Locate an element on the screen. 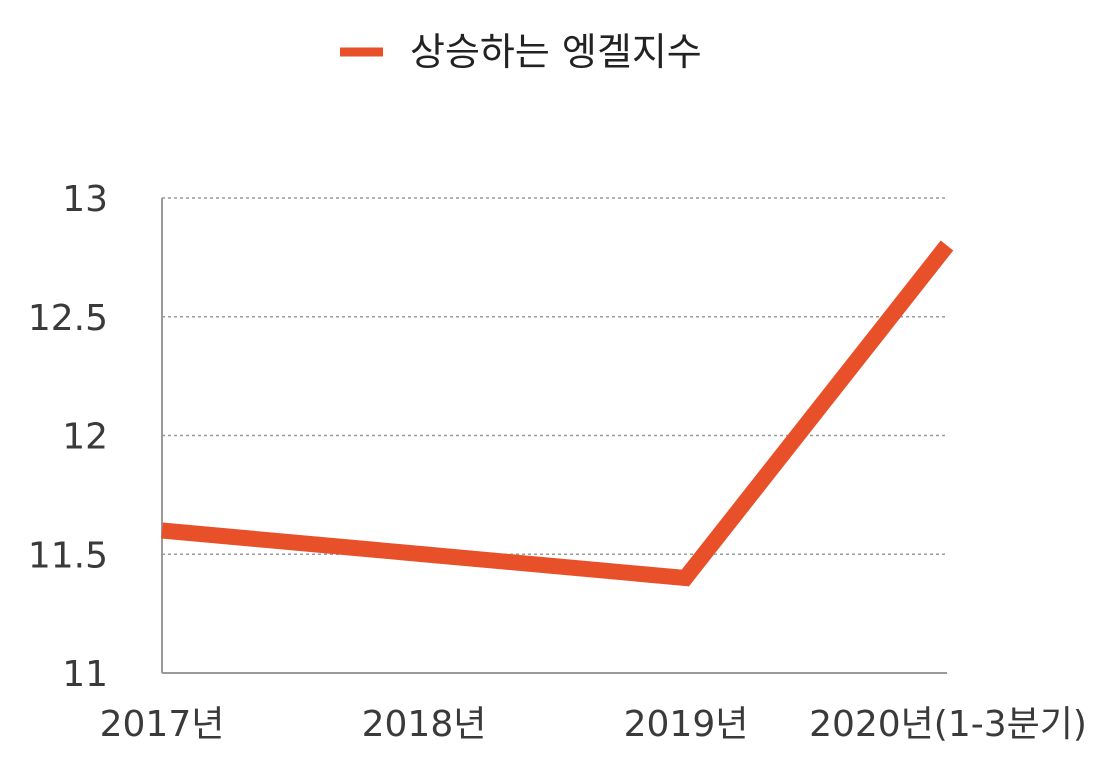 Image resolution: width=1116 pixels, height=770 pixels. x-tick-label: 2017년 is located at coordinates (162, 724).